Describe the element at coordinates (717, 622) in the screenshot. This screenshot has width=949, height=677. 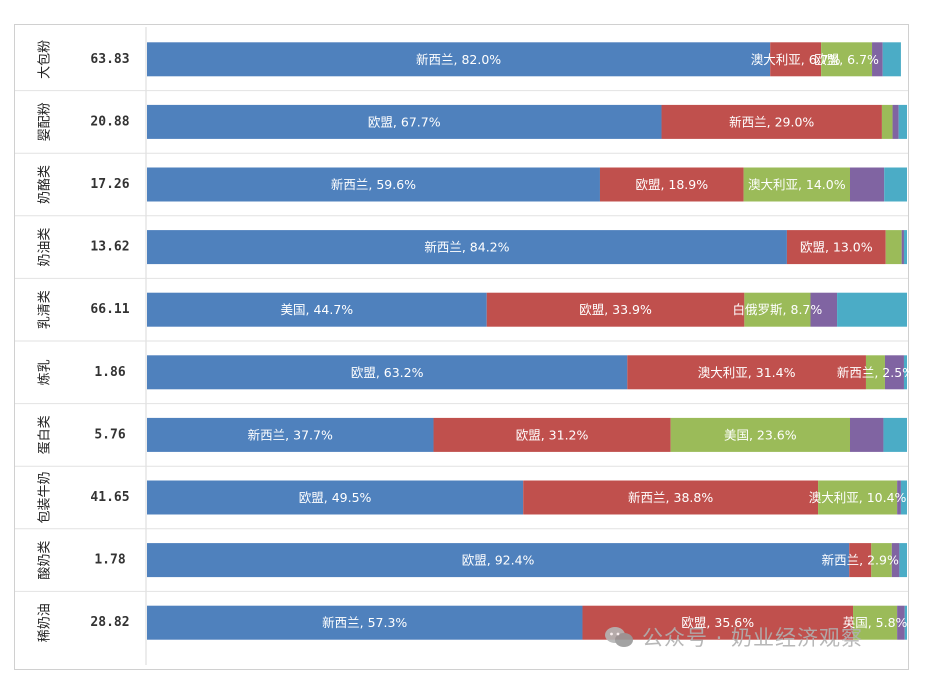
I see `data-label: 欧盟, 35.6%` at that location.